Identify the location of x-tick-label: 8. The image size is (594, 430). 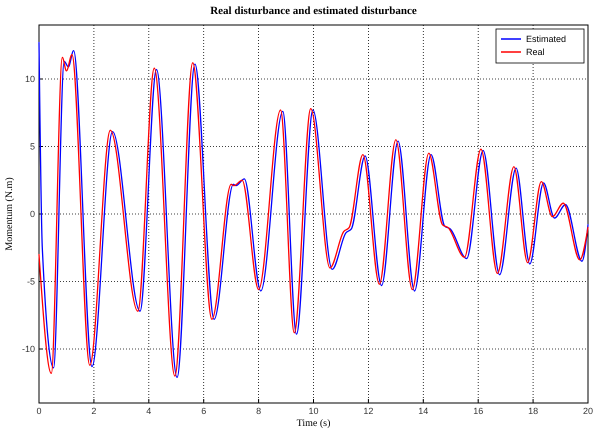
(259, 411).